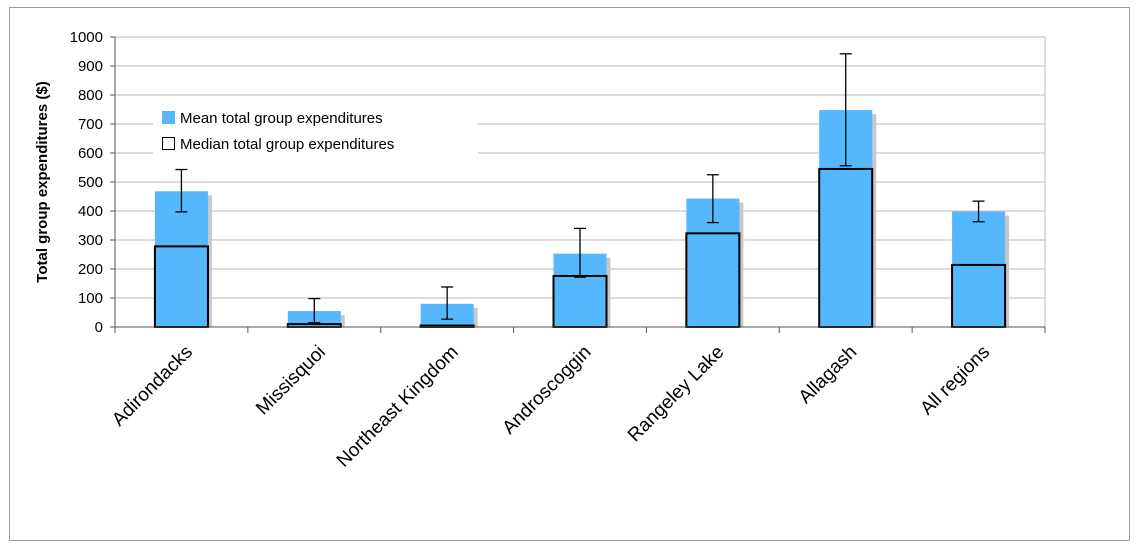 The image size is (1139, 547). What do you see at coordinates (90, 298) in the screenshot?
I see `y-tick-label: 100` at bounding box center [90, 298].